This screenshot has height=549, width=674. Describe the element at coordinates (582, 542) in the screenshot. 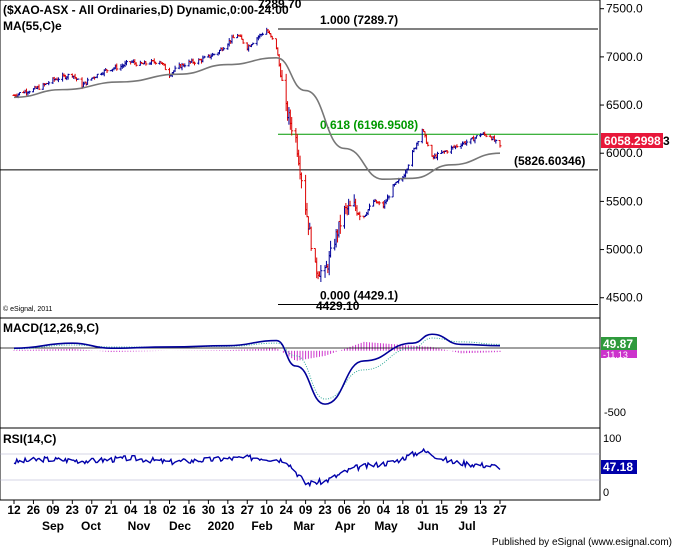

I see `footer-credit: Published by eSignal (www.esignal.com)` at that location.